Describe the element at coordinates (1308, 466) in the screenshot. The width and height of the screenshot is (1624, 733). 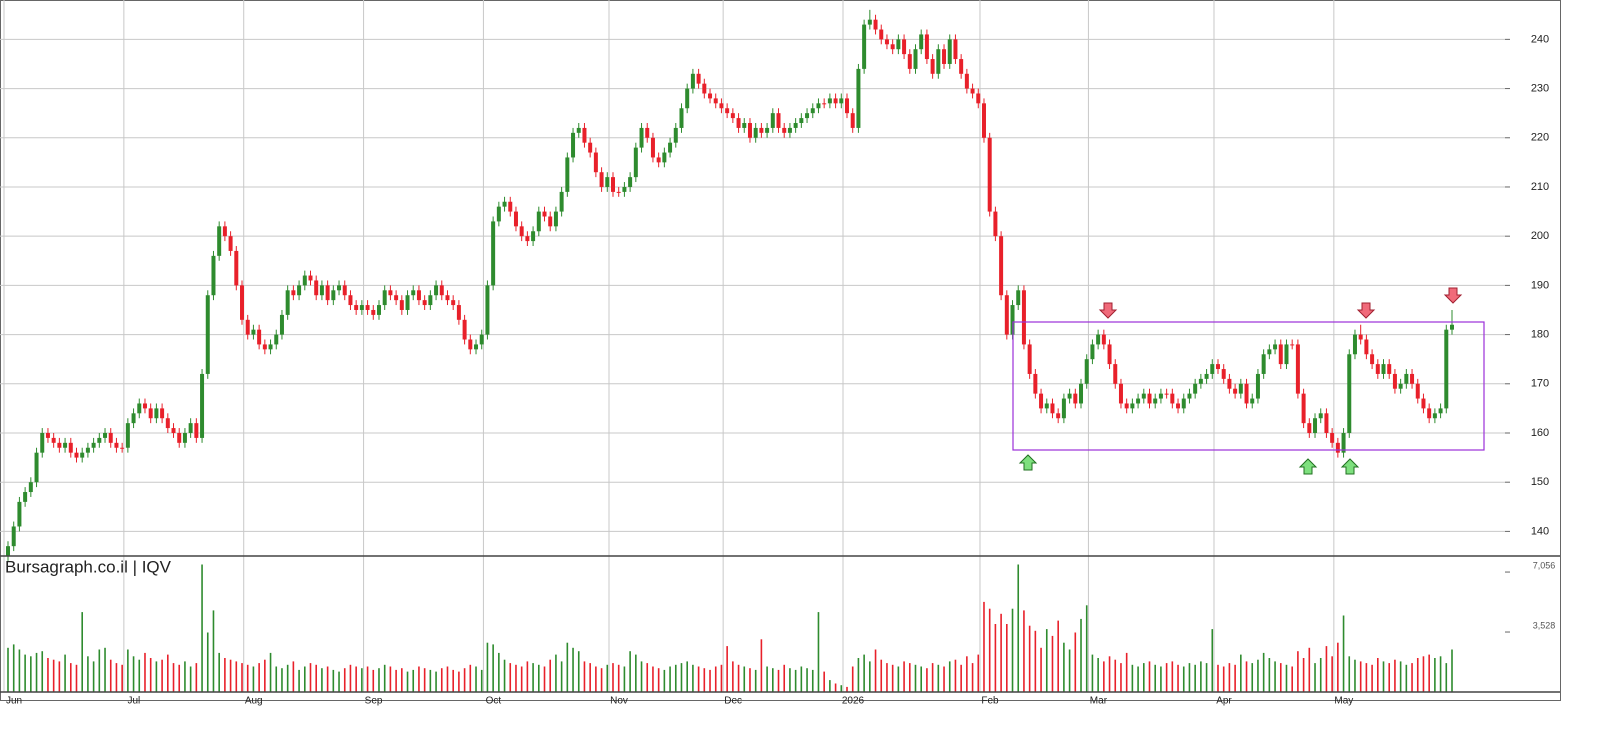
I see `up-arrow` at that location.